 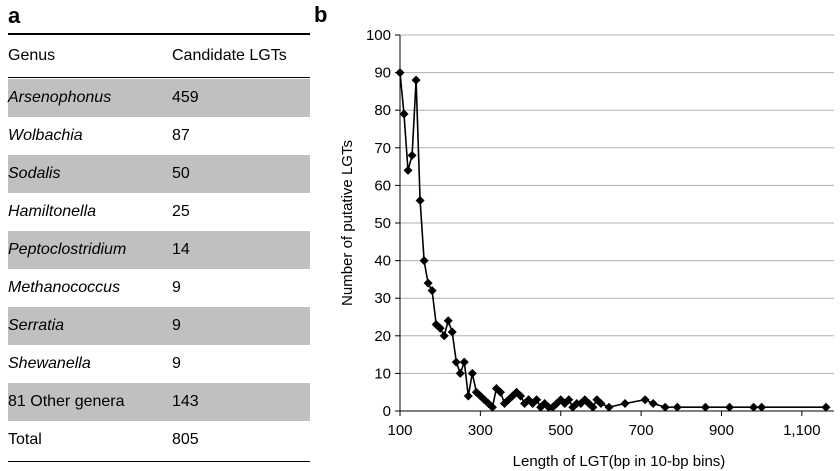 What do you see at coordinates (45, 135) in the screenshot?
I see `genus-cell: Wolbachia` at bounding box center [45, 135].